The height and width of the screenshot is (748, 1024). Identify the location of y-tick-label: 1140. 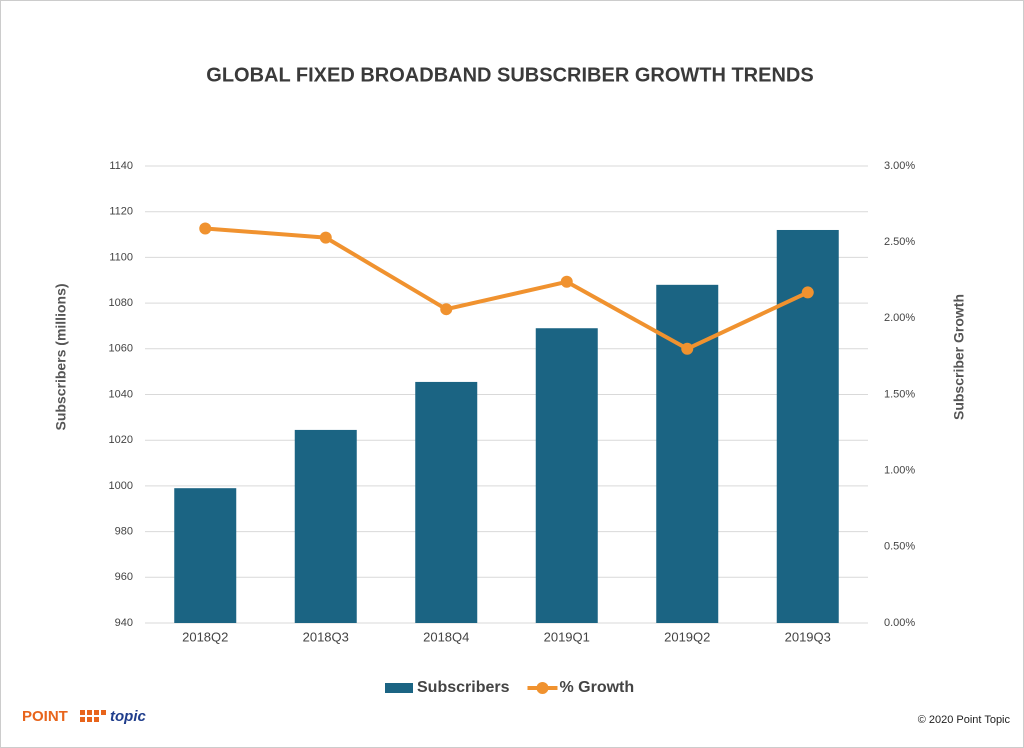
(121, 166).